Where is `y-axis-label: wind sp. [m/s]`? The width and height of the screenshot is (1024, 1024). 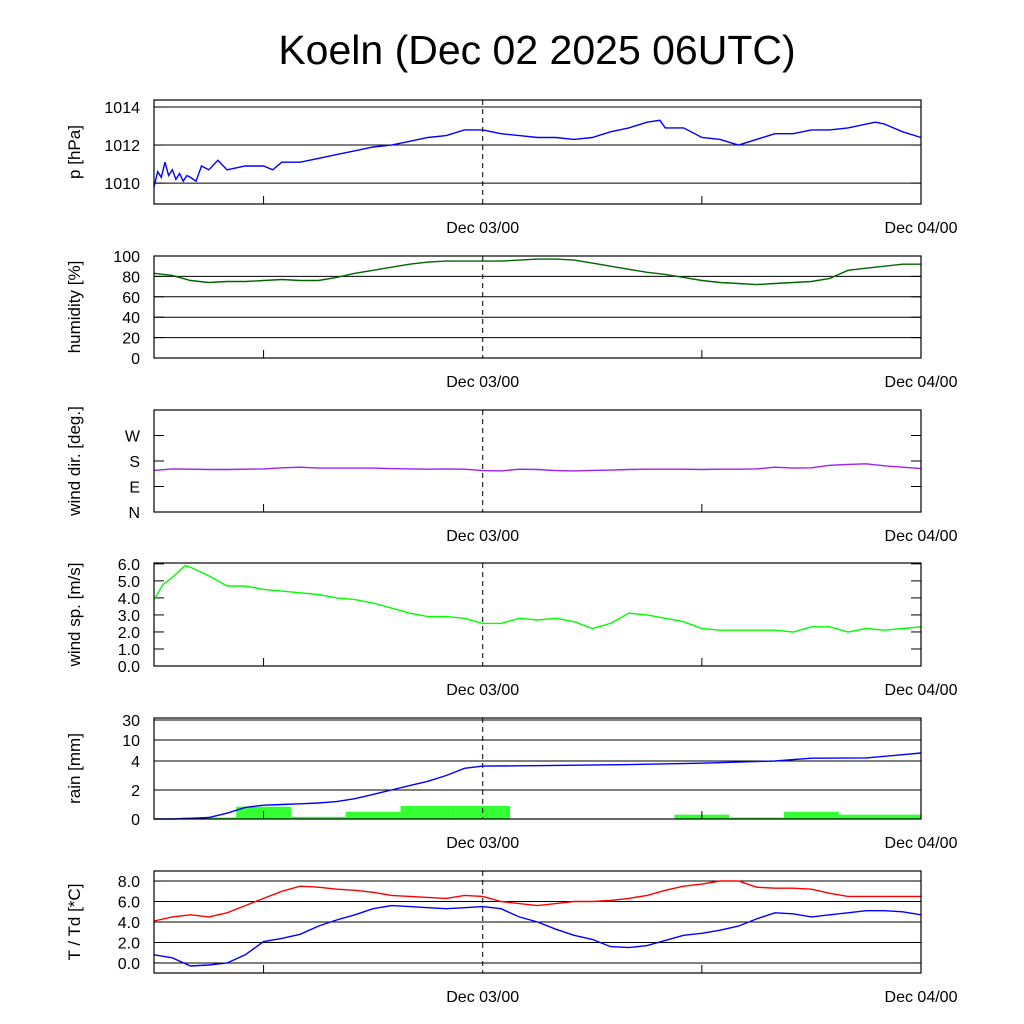
y-axis-label: wind sp. [m/s] is located at coordinates (74, 615).